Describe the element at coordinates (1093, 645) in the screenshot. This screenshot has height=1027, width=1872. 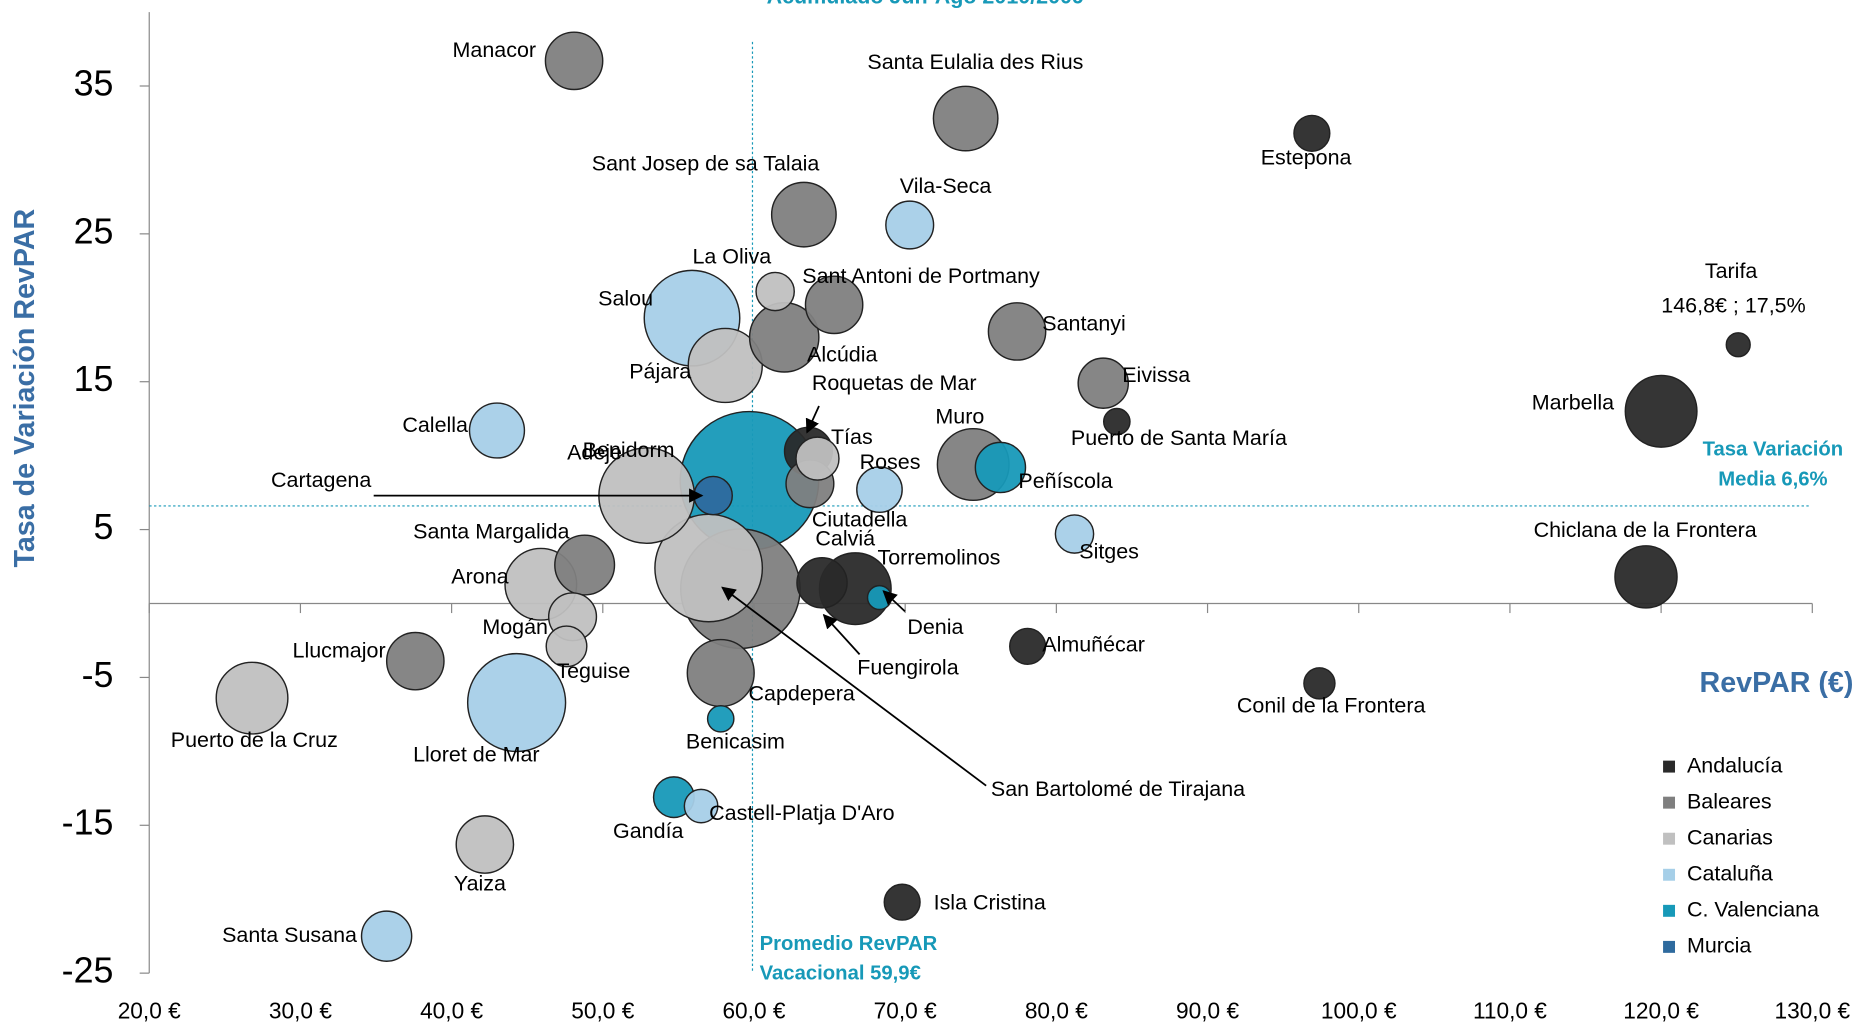
I see `bubble-label: Almuñécar` at that location.